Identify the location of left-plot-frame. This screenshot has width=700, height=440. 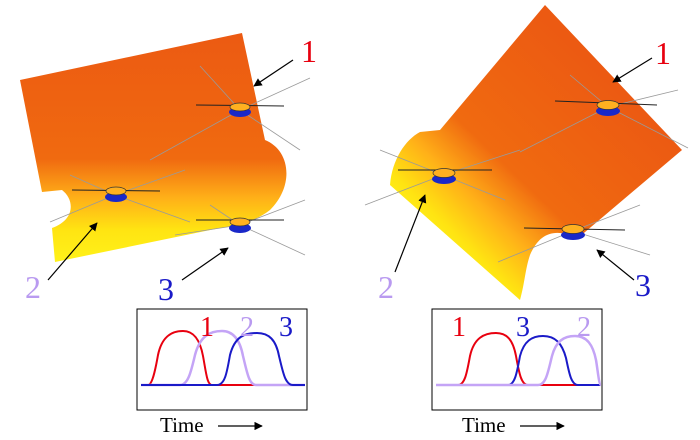
(222, 359).